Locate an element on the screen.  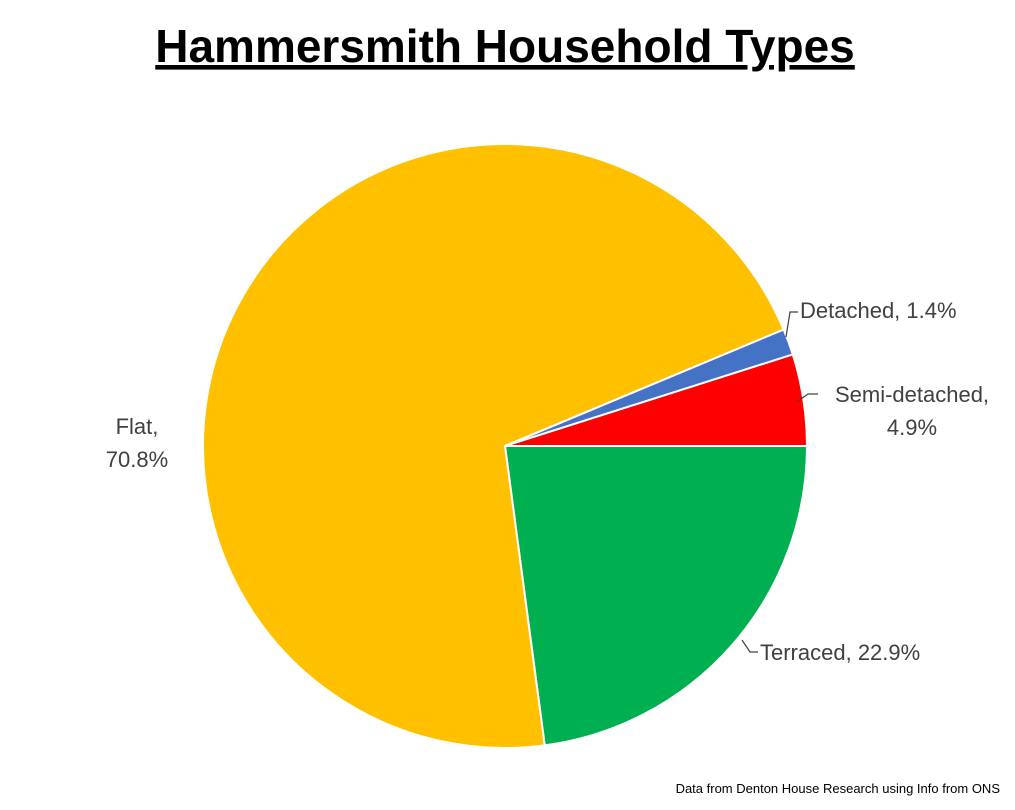
data-label: Detached, 1.4% is located at coordinates (878, 310).